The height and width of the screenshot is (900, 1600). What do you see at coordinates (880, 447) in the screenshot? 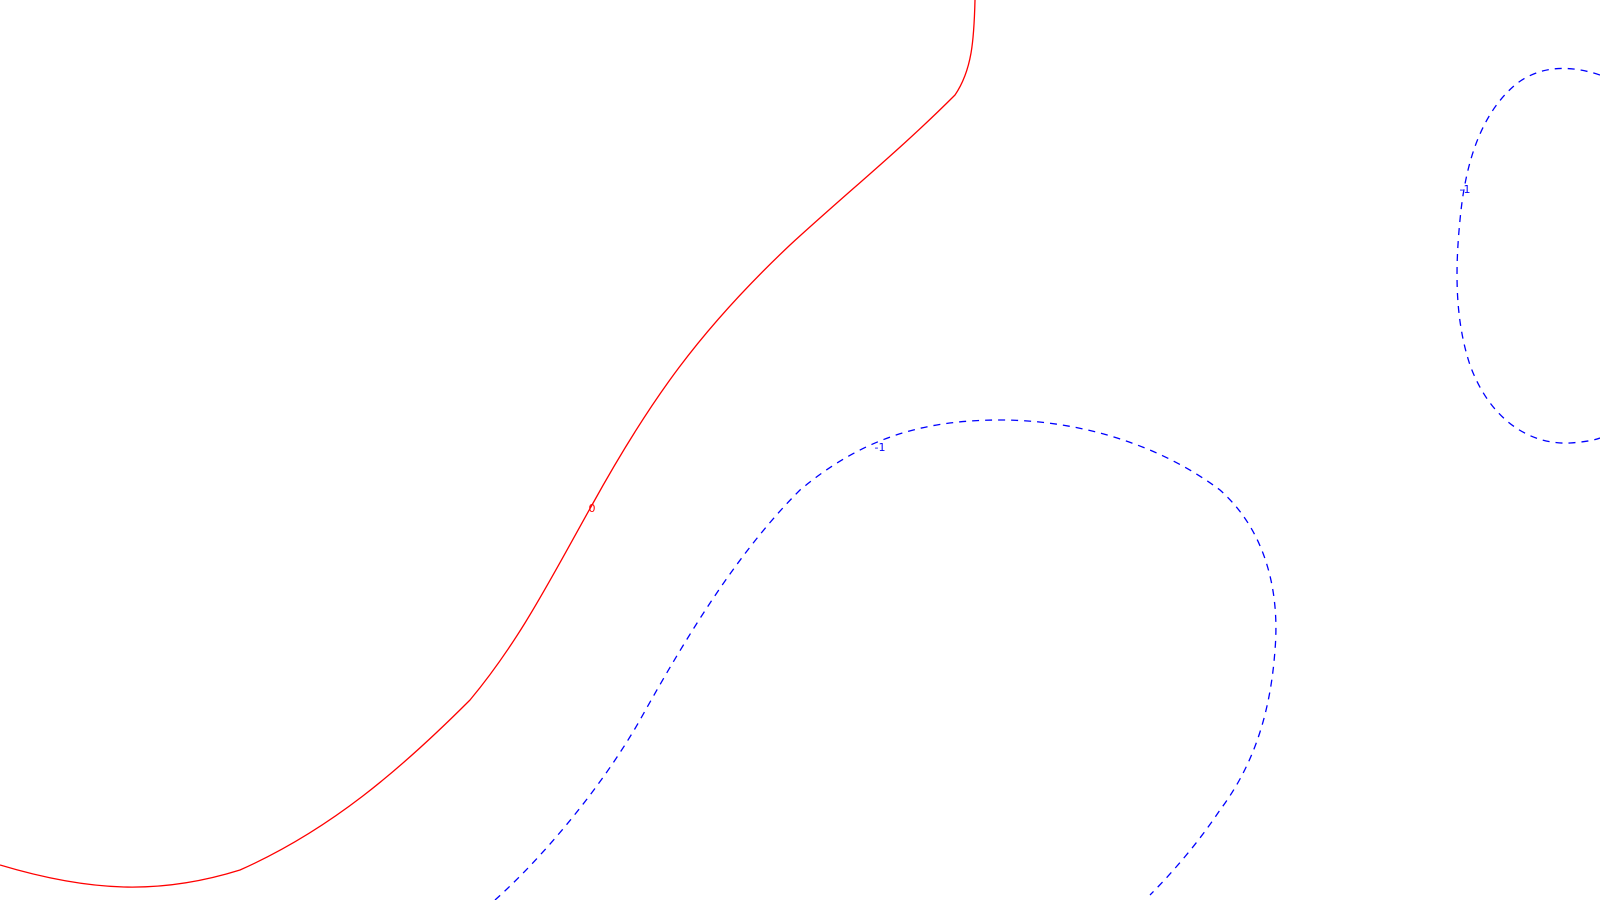
I see `contour-label-level-neg1-main: -1` at bounding box center [880, 447].